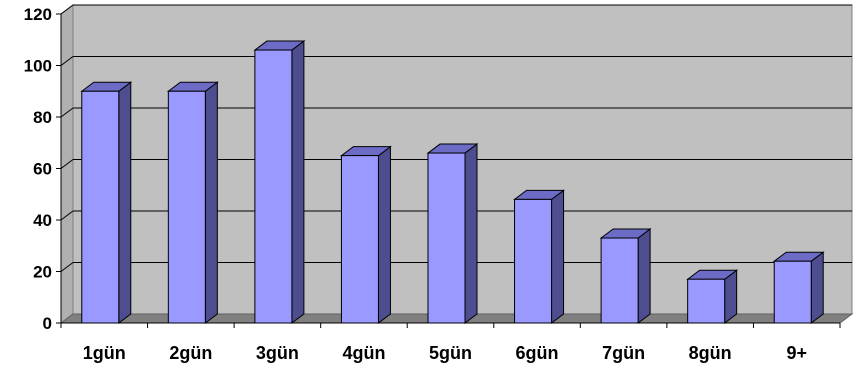 The height and width of the screenshot is (374, 857). I want to click on y-tick-label: 60, so click(42, 169).